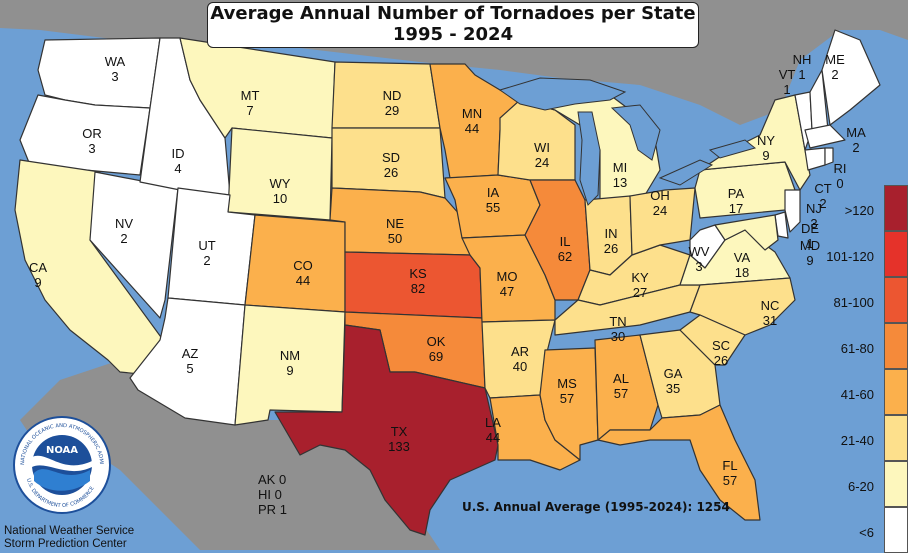 The width and height of the screenshot is (908, 553). Describe the element at coordinates (280, 174) in the screenshot. I see `state-WY` at that location.